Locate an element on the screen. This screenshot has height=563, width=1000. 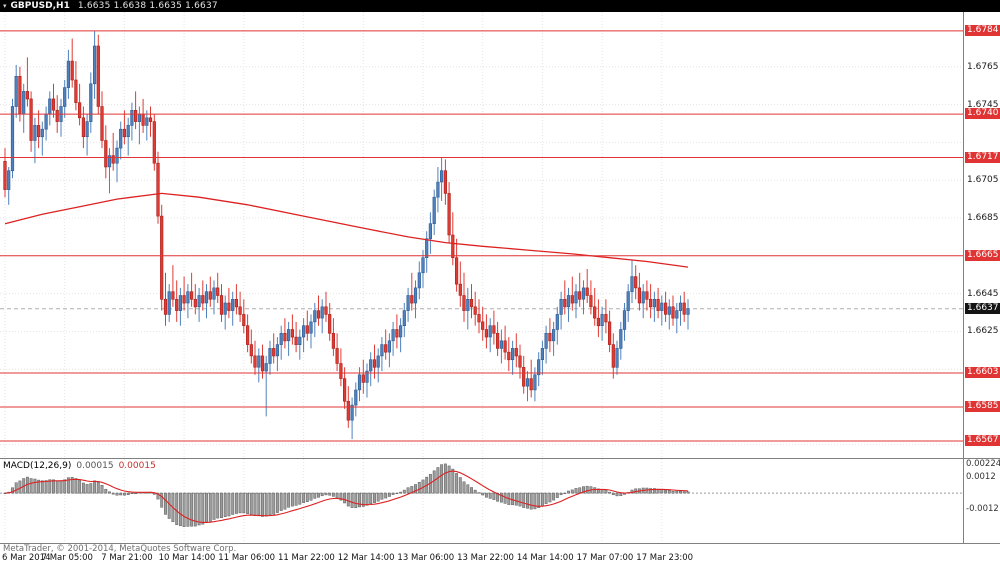
time-tick-label: 12 Mar 14:00 is located at coordinates (366, 558).